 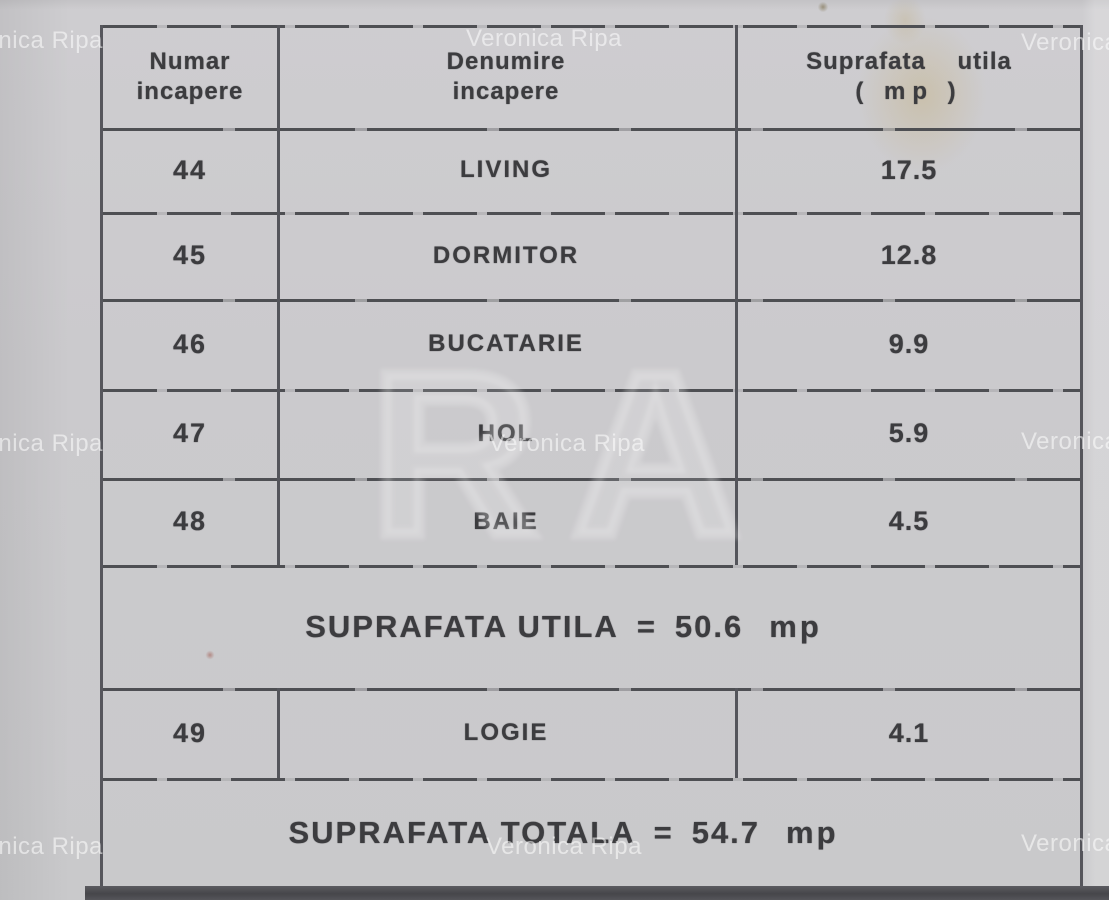 What do you see at coordinates (909, 521) in the screenshot?
I see `area-cell: 4.5` at bounding box center [909, 521].